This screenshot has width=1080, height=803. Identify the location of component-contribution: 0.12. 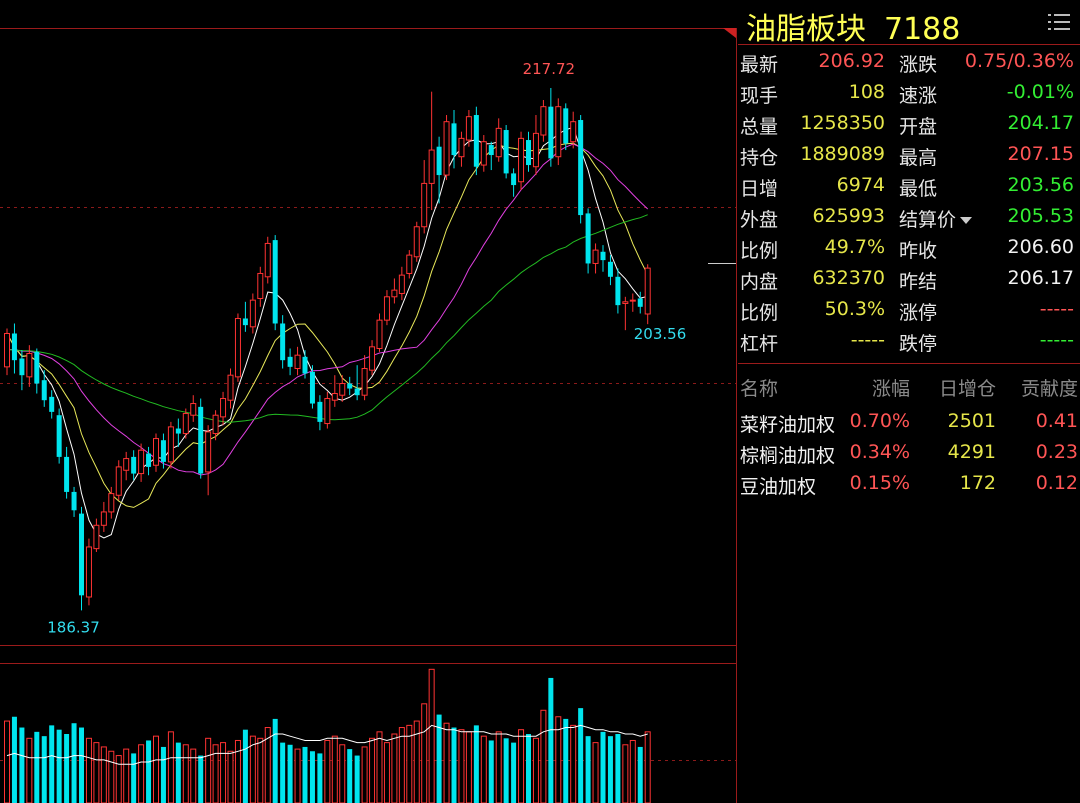
(1056, 483).